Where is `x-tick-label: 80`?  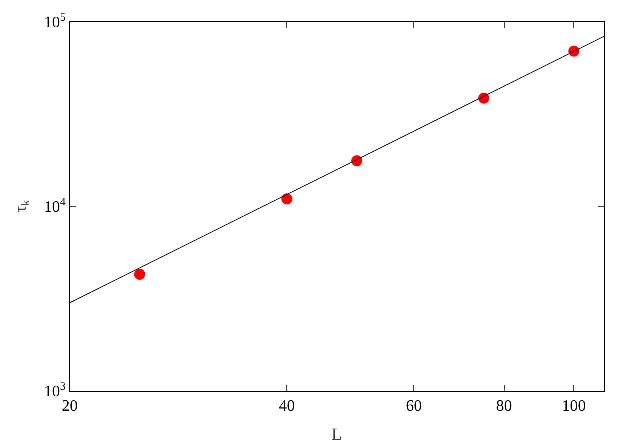 x-tick-label: 80 is located at coordinates (504, 407).